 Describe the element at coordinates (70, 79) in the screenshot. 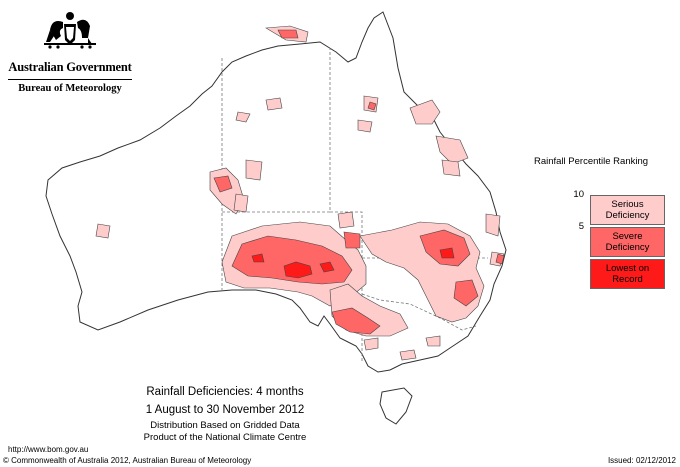

I see `logo-divider` at that location.